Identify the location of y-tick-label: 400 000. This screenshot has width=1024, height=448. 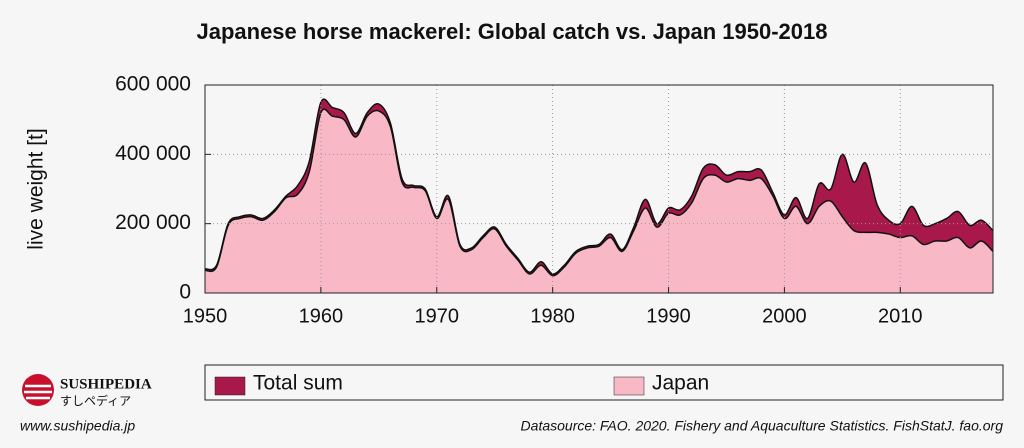
(153, 153).